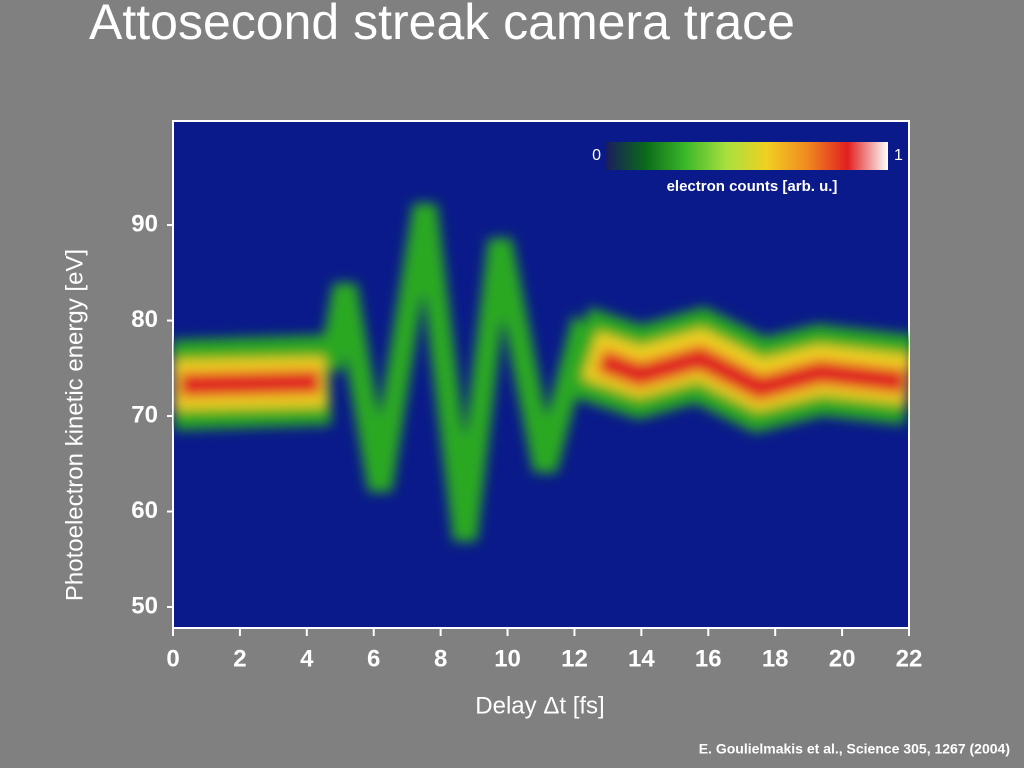  I want to click on x-tick-label: 14, so click(641, 658).